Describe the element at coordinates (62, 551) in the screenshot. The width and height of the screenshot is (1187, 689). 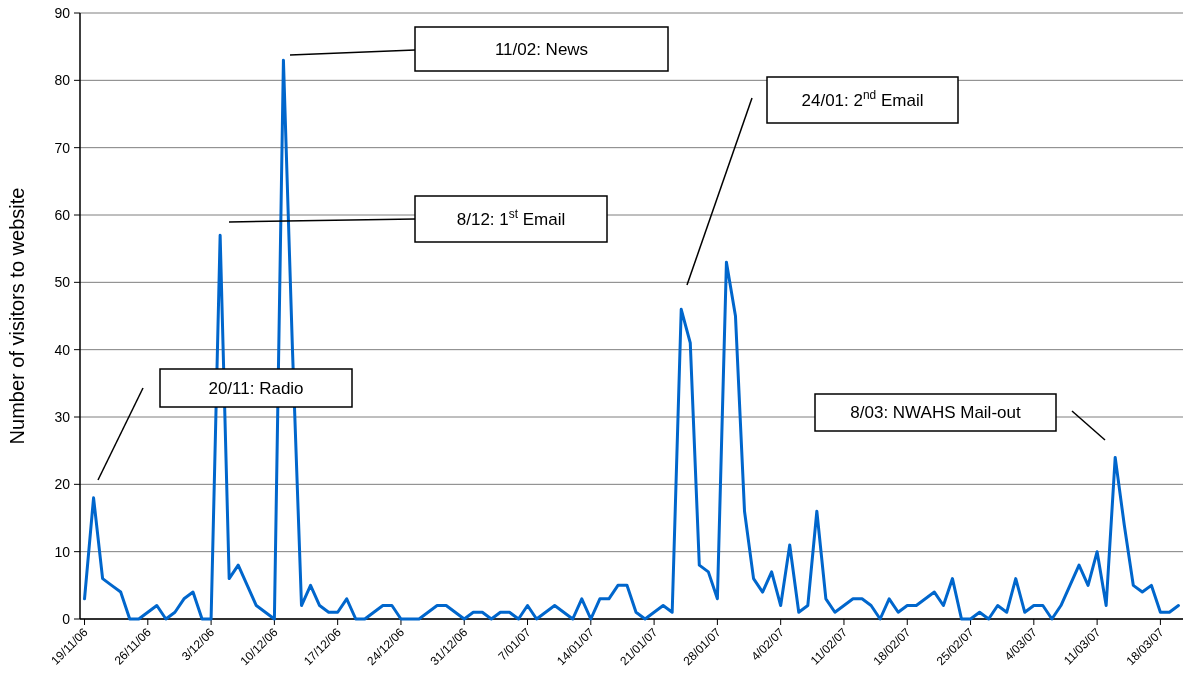
I see `y-tick-label: 10` at that location.